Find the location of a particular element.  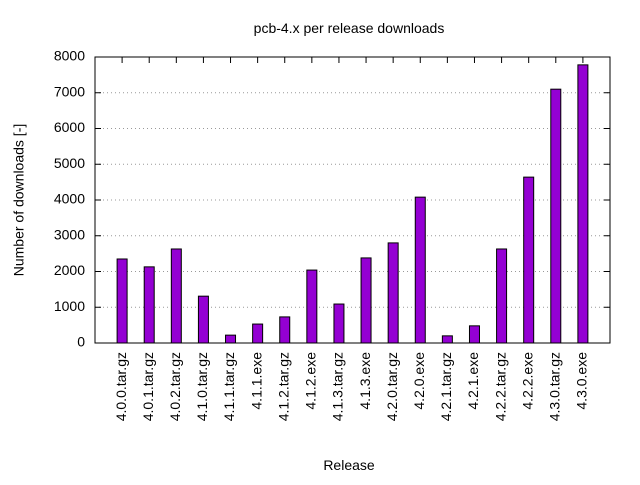

y-tick-label: 1000 is located at coordinates (69, 306).